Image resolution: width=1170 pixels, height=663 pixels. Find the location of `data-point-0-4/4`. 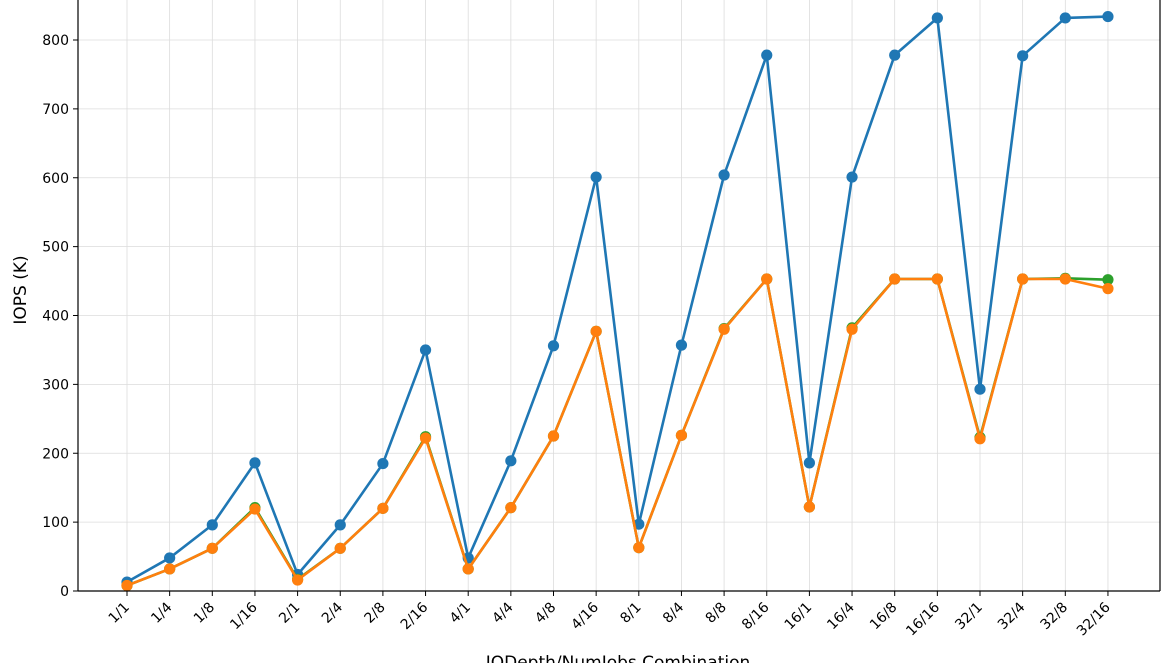

data-point-0-4/4 is located at coordinates (511, 461).